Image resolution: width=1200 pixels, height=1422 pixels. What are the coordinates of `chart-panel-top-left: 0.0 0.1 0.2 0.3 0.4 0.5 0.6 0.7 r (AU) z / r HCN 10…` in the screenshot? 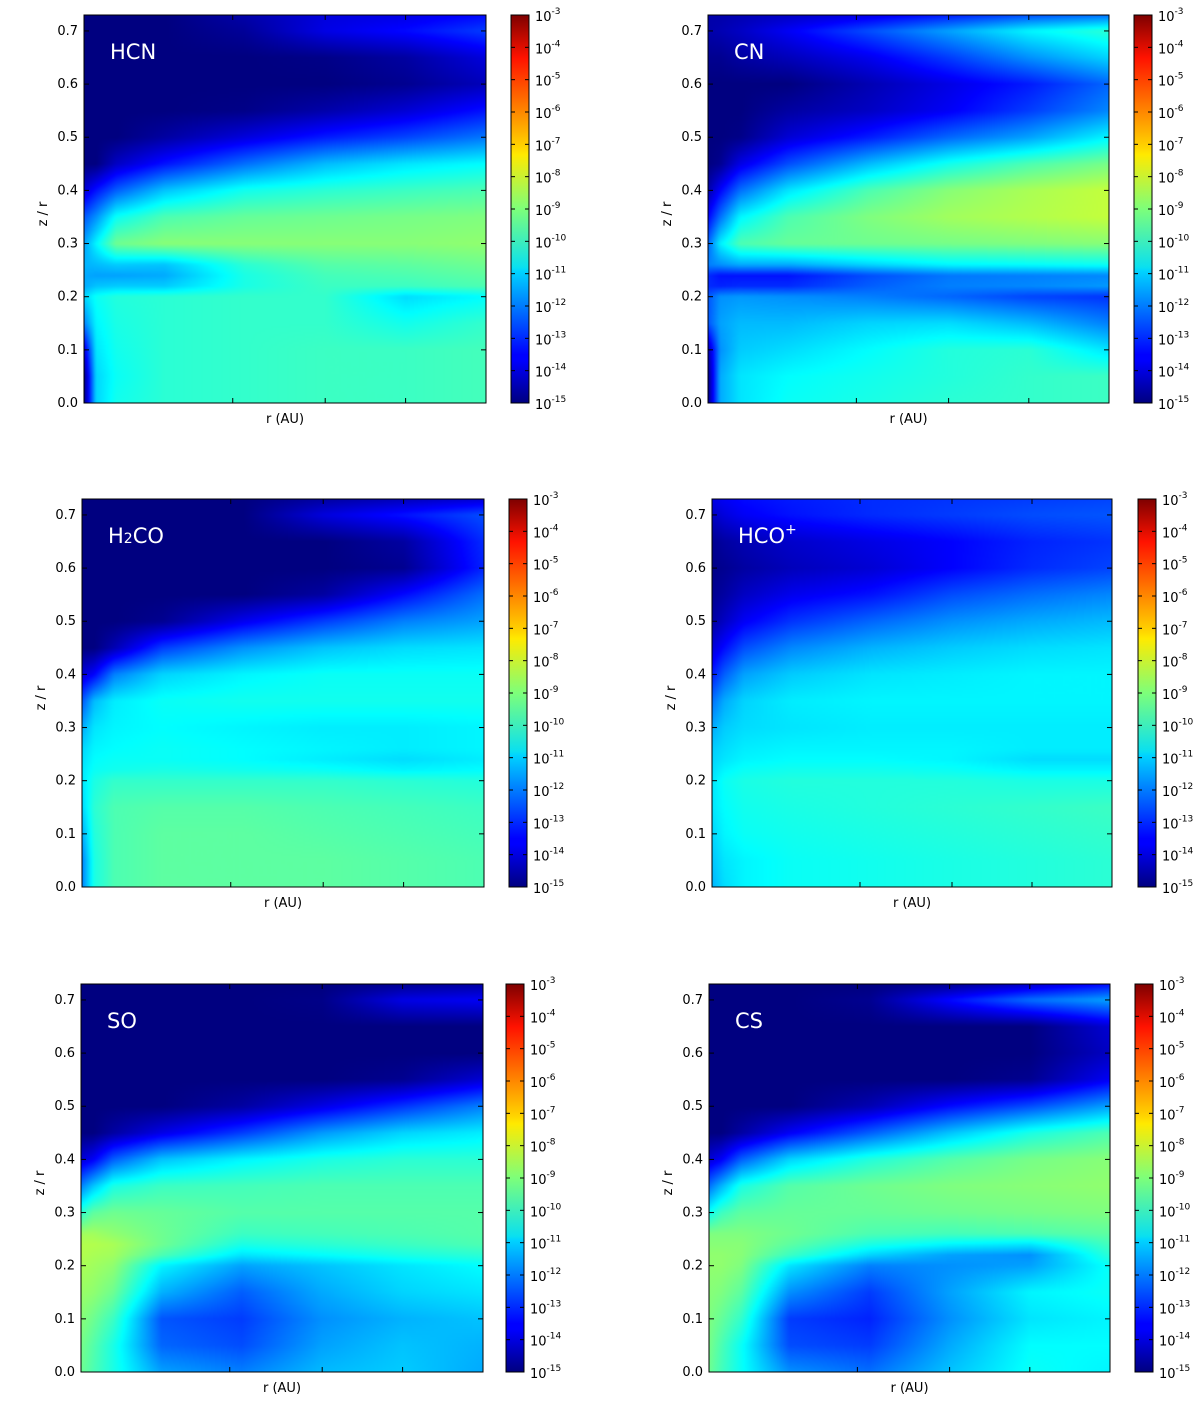 It's located at (301, 217).